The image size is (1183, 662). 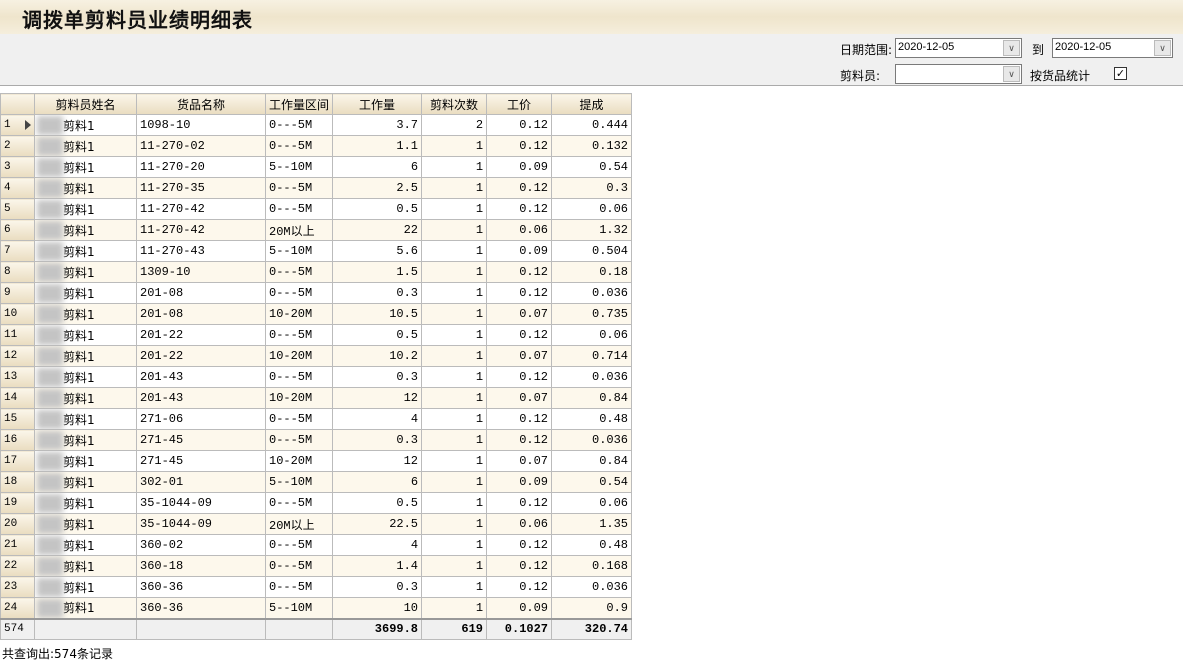 I want to click on table-row: 13 剪料1 201-43 0---5M 0.3 1 0.12 0.036, so click(x=316, y=377).